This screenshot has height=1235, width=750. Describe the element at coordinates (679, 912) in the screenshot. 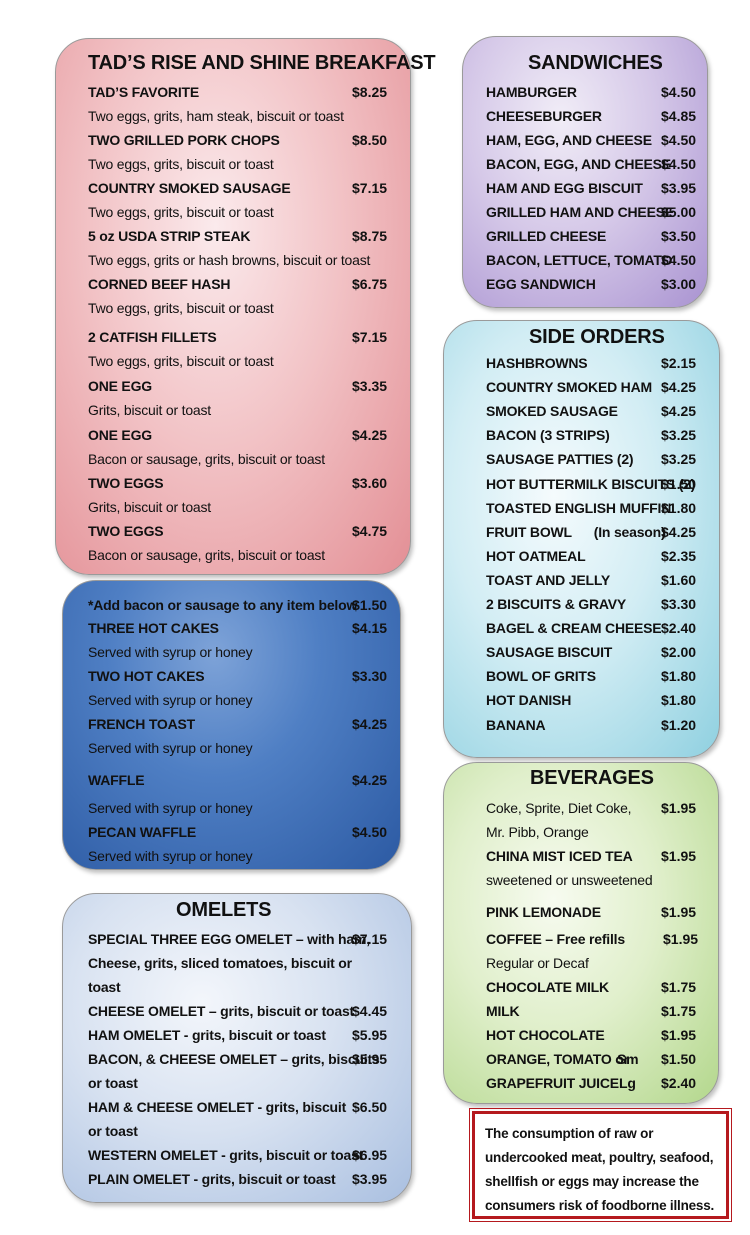

I see `bev-lemonade-price: $1.95` at that location.